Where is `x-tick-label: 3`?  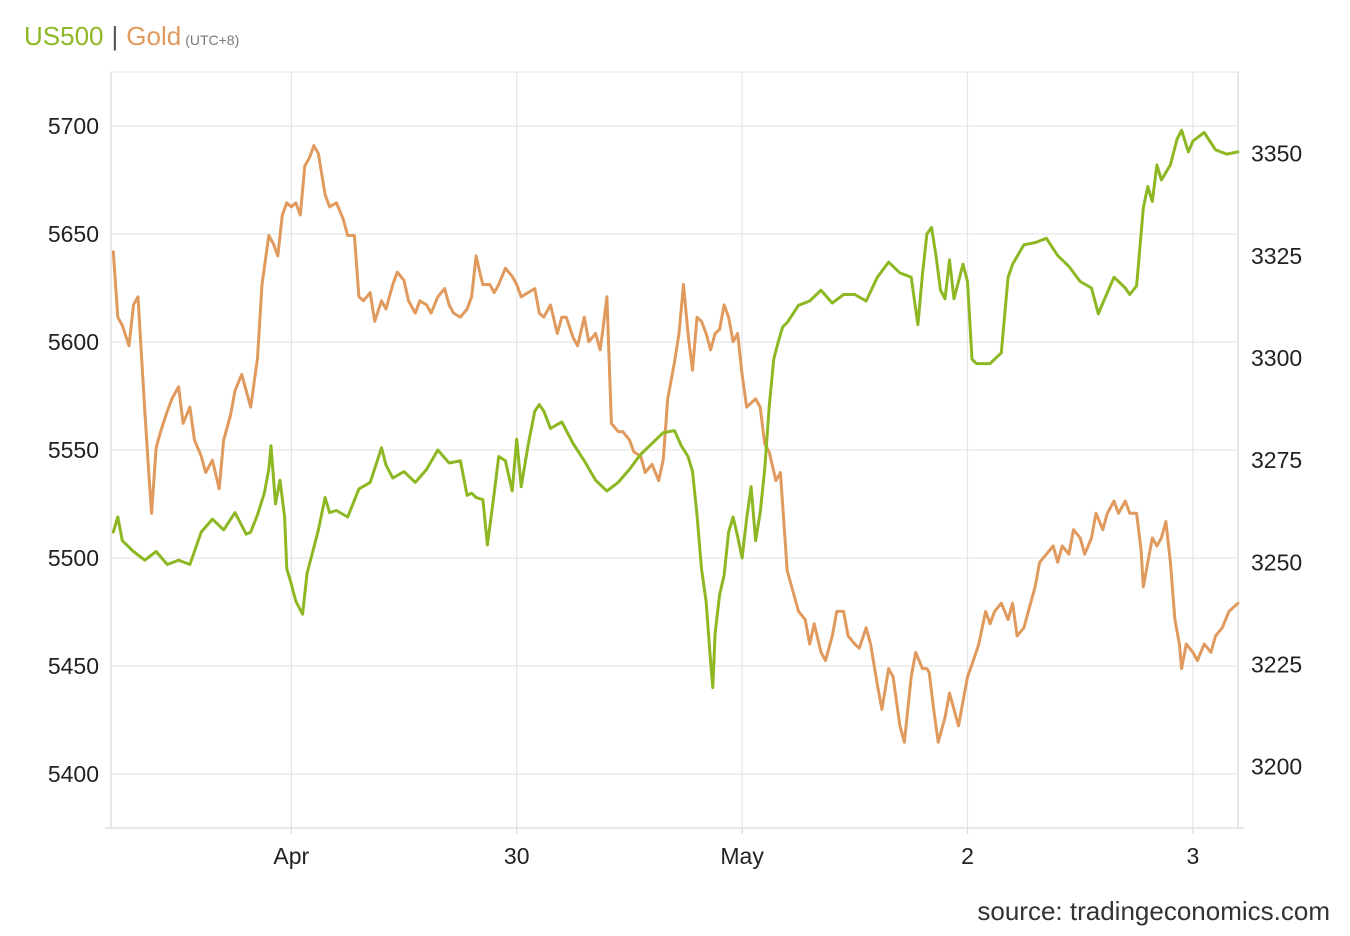
x-tick-label: 3 is located at coordinates (1193, 856).